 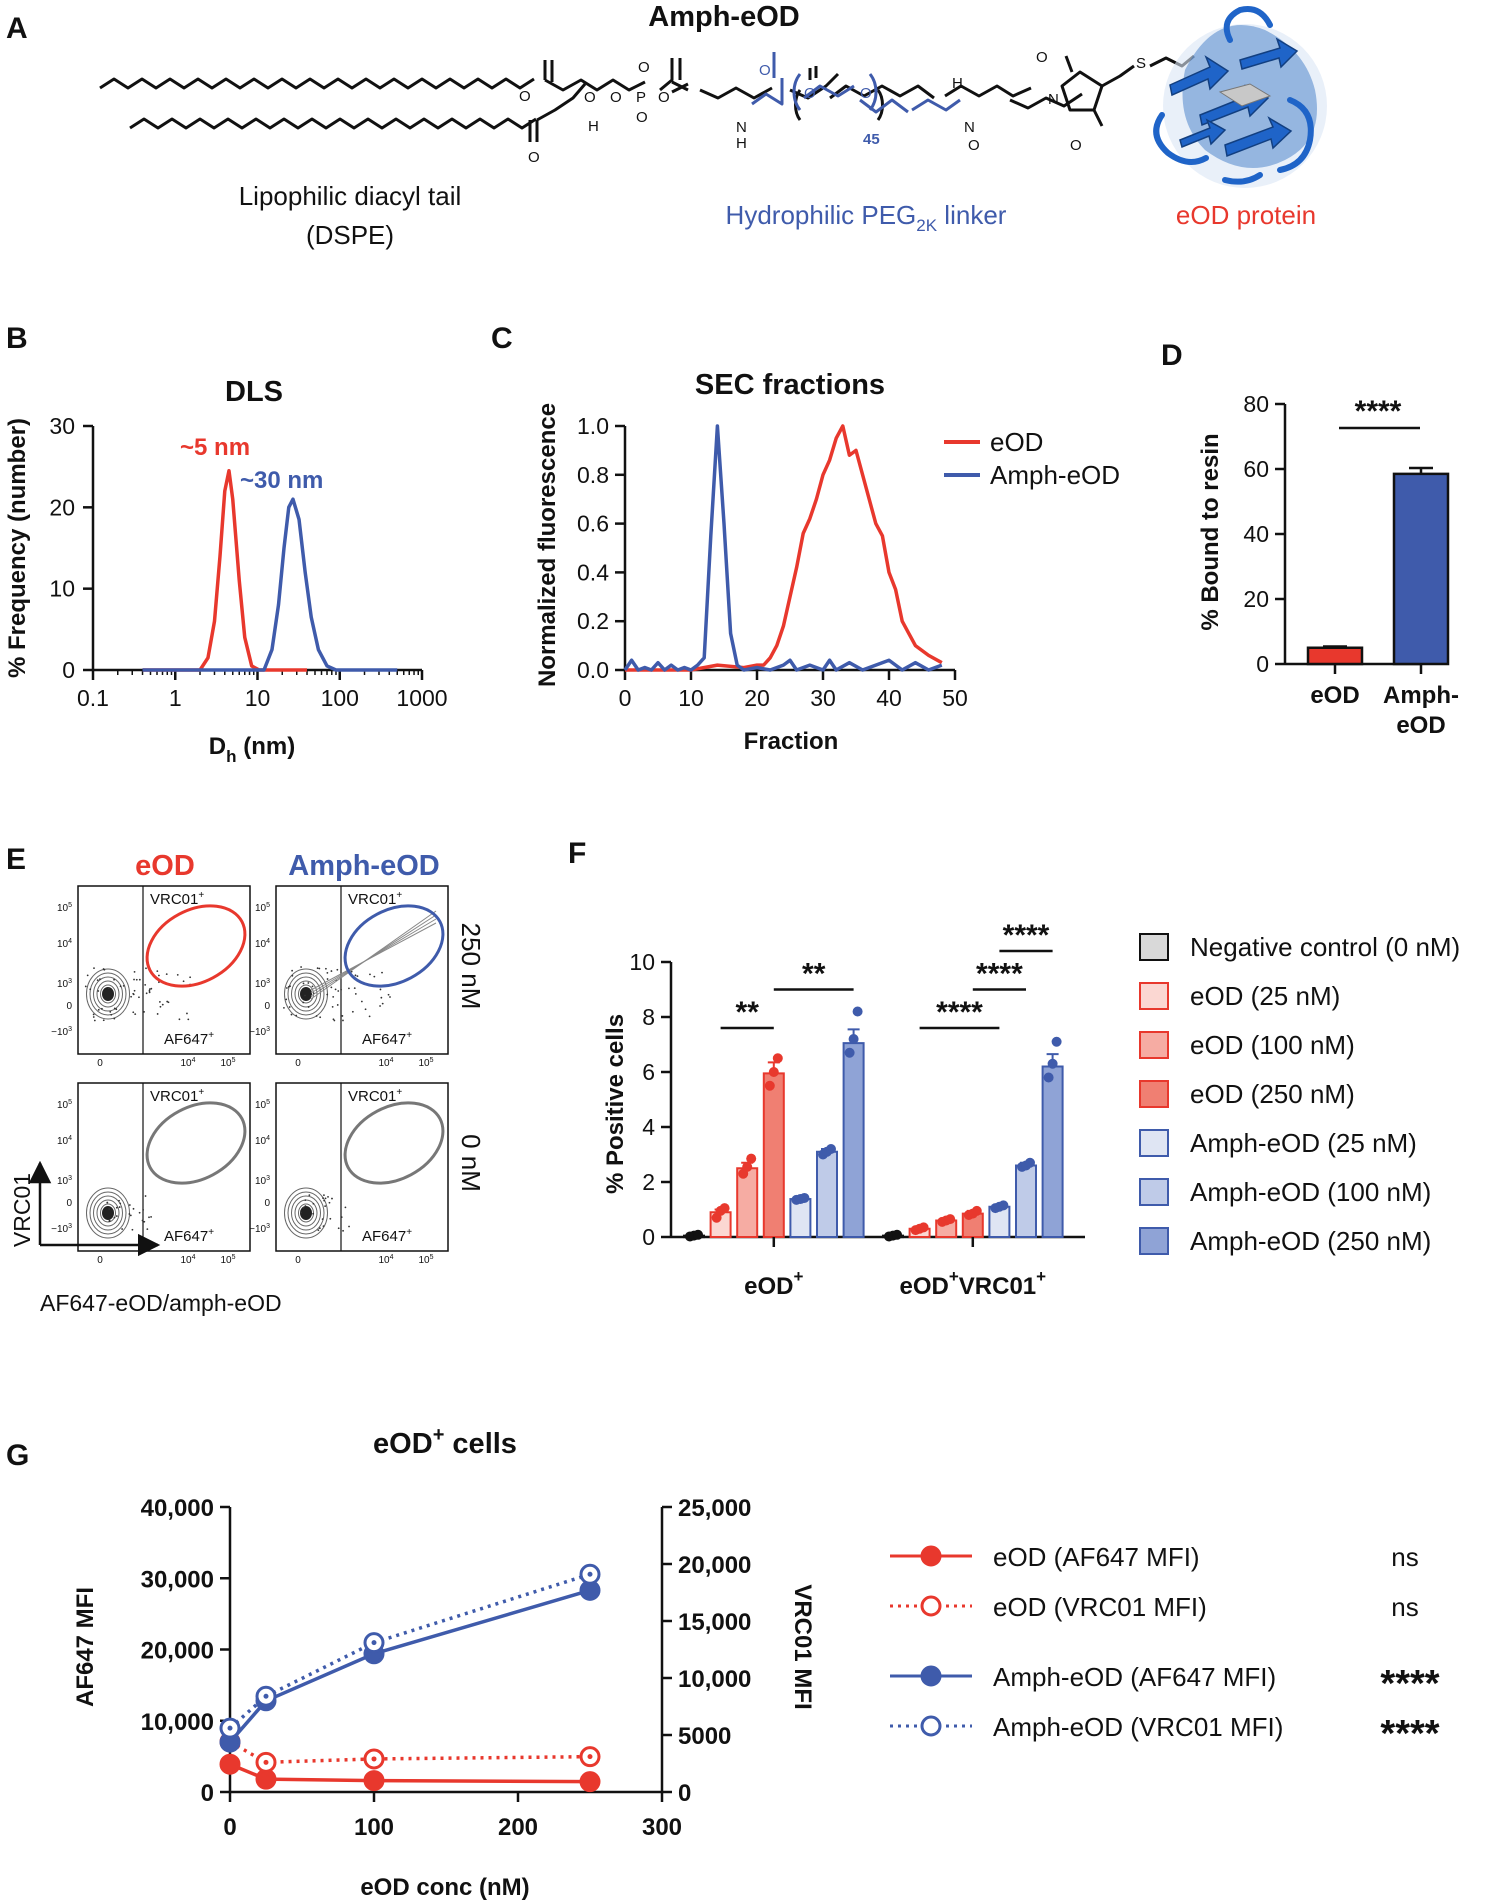 What do you see at coordinates (1154, 1241) in the screenshot?
I see `positive-cells-legend-swatch` at bounding box center [1154, 1241].